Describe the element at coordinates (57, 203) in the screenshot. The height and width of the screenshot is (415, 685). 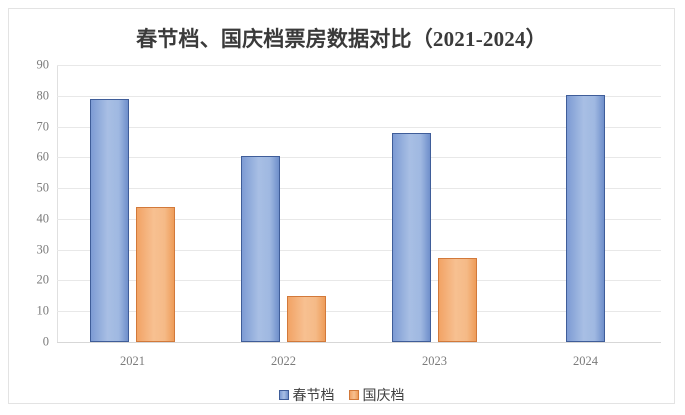
I see `y-axis-line` at that location.